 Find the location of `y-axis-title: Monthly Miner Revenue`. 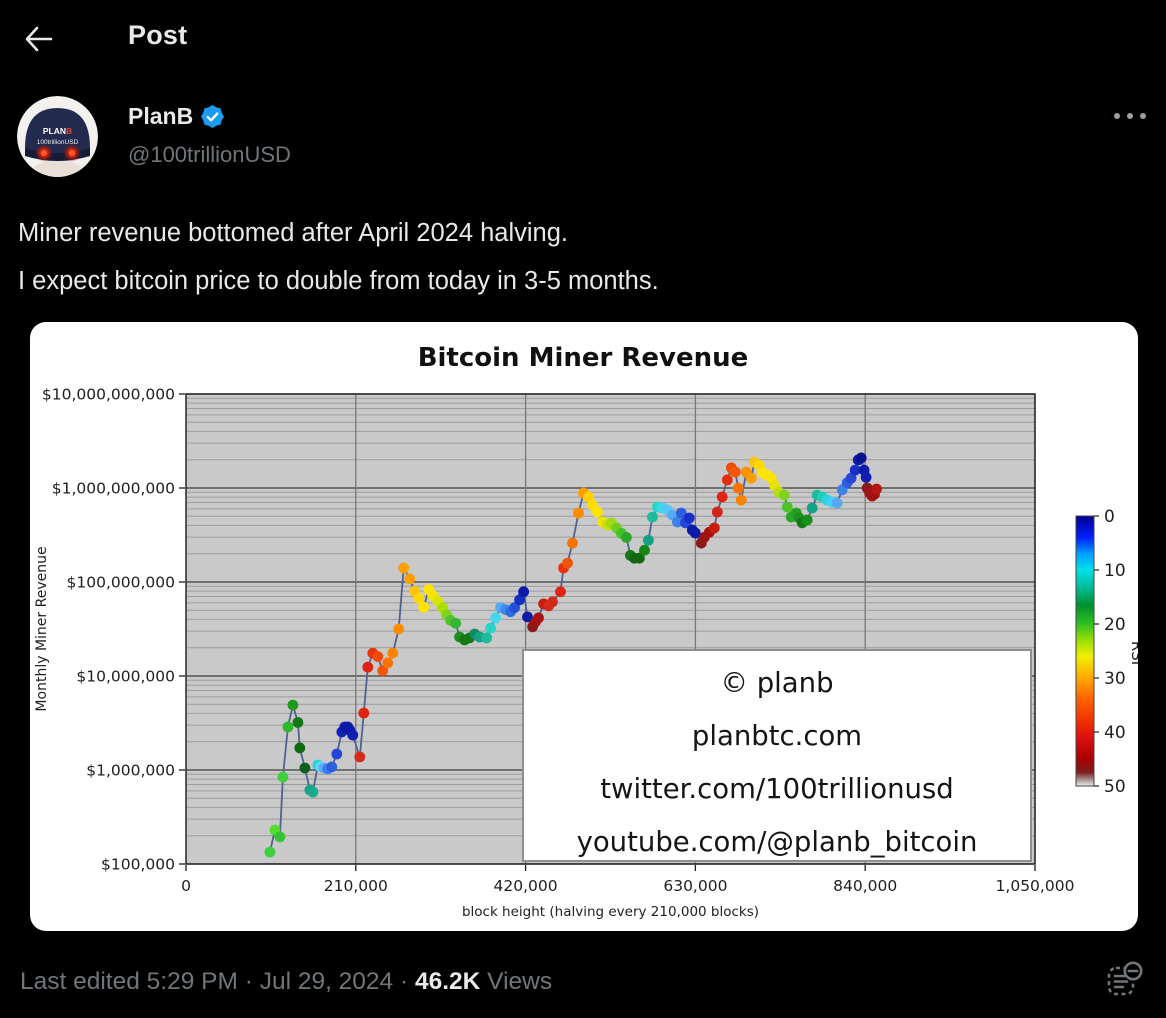

y-axis-title: Monthly Miner Revenue is located at coordinates (42, 628).